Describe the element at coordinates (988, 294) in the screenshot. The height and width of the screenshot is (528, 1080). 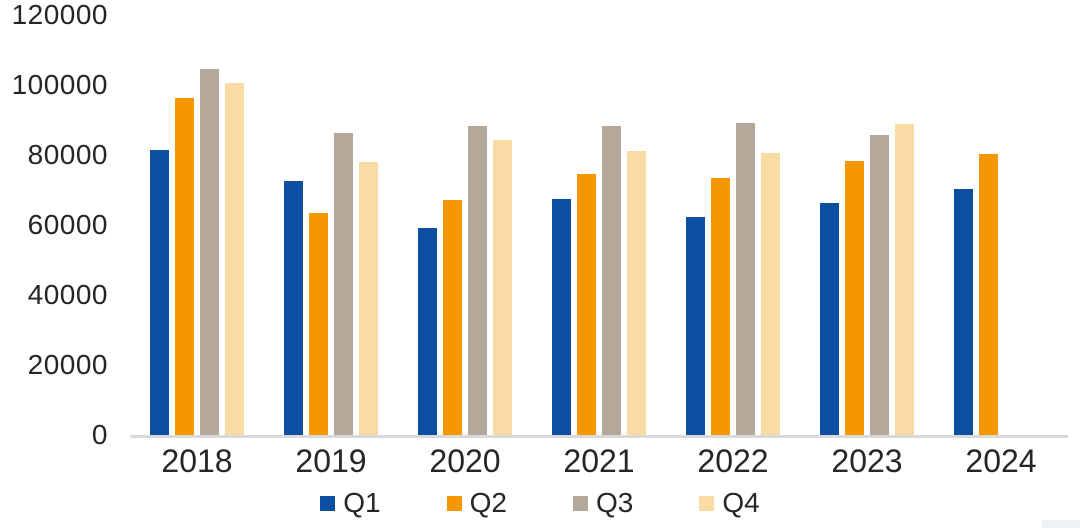
I see `bar-2024-q2` at that location.